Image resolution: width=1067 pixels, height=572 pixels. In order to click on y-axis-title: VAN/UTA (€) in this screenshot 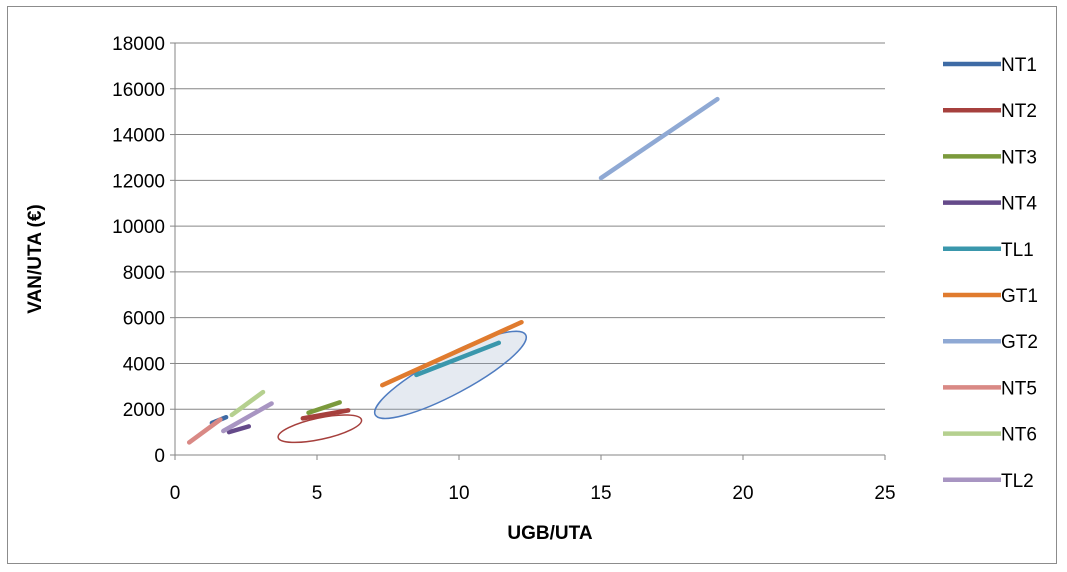, I will do `click(35, 258)`.